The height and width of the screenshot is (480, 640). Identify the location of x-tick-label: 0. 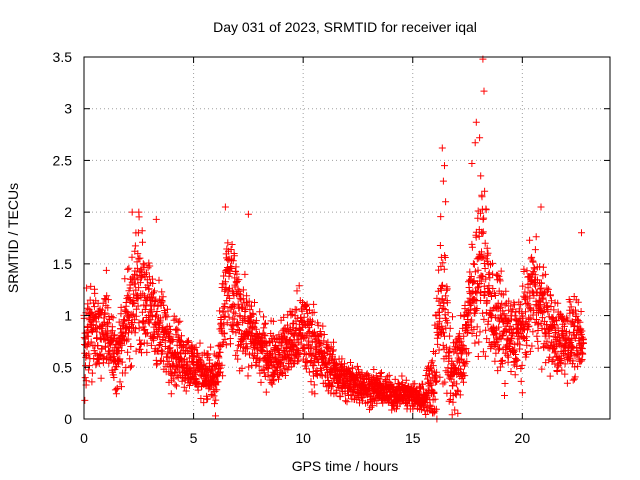
(84, 438).